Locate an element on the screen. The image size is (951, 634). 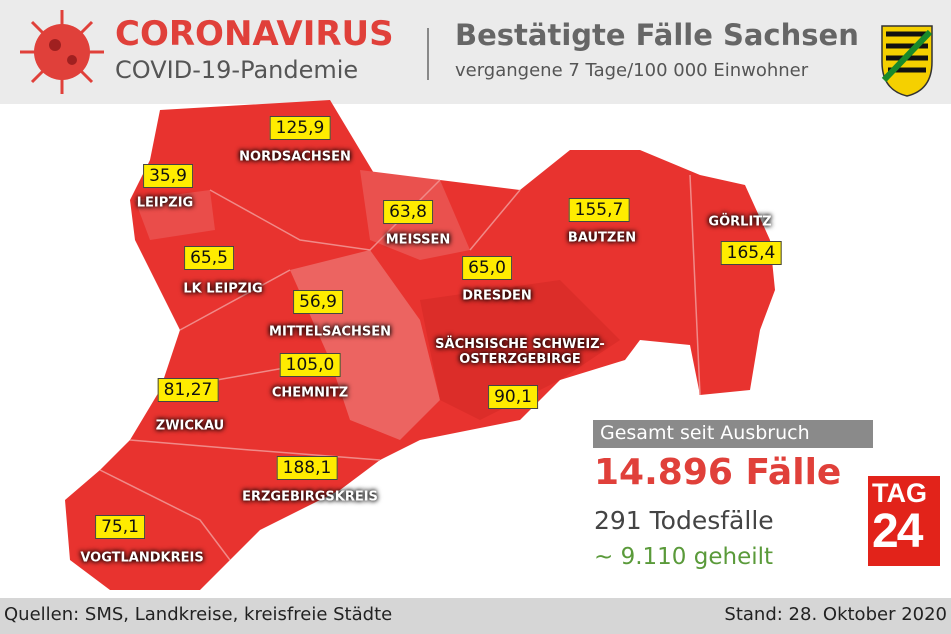
region-value: 63,8 is located at coordinates (408, 212).